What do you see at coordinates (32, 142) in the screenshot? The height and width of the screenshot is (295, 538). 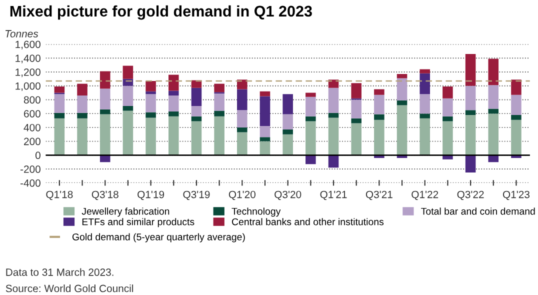 I see `y-tick-label: 200` at bounding box center [32, 142].